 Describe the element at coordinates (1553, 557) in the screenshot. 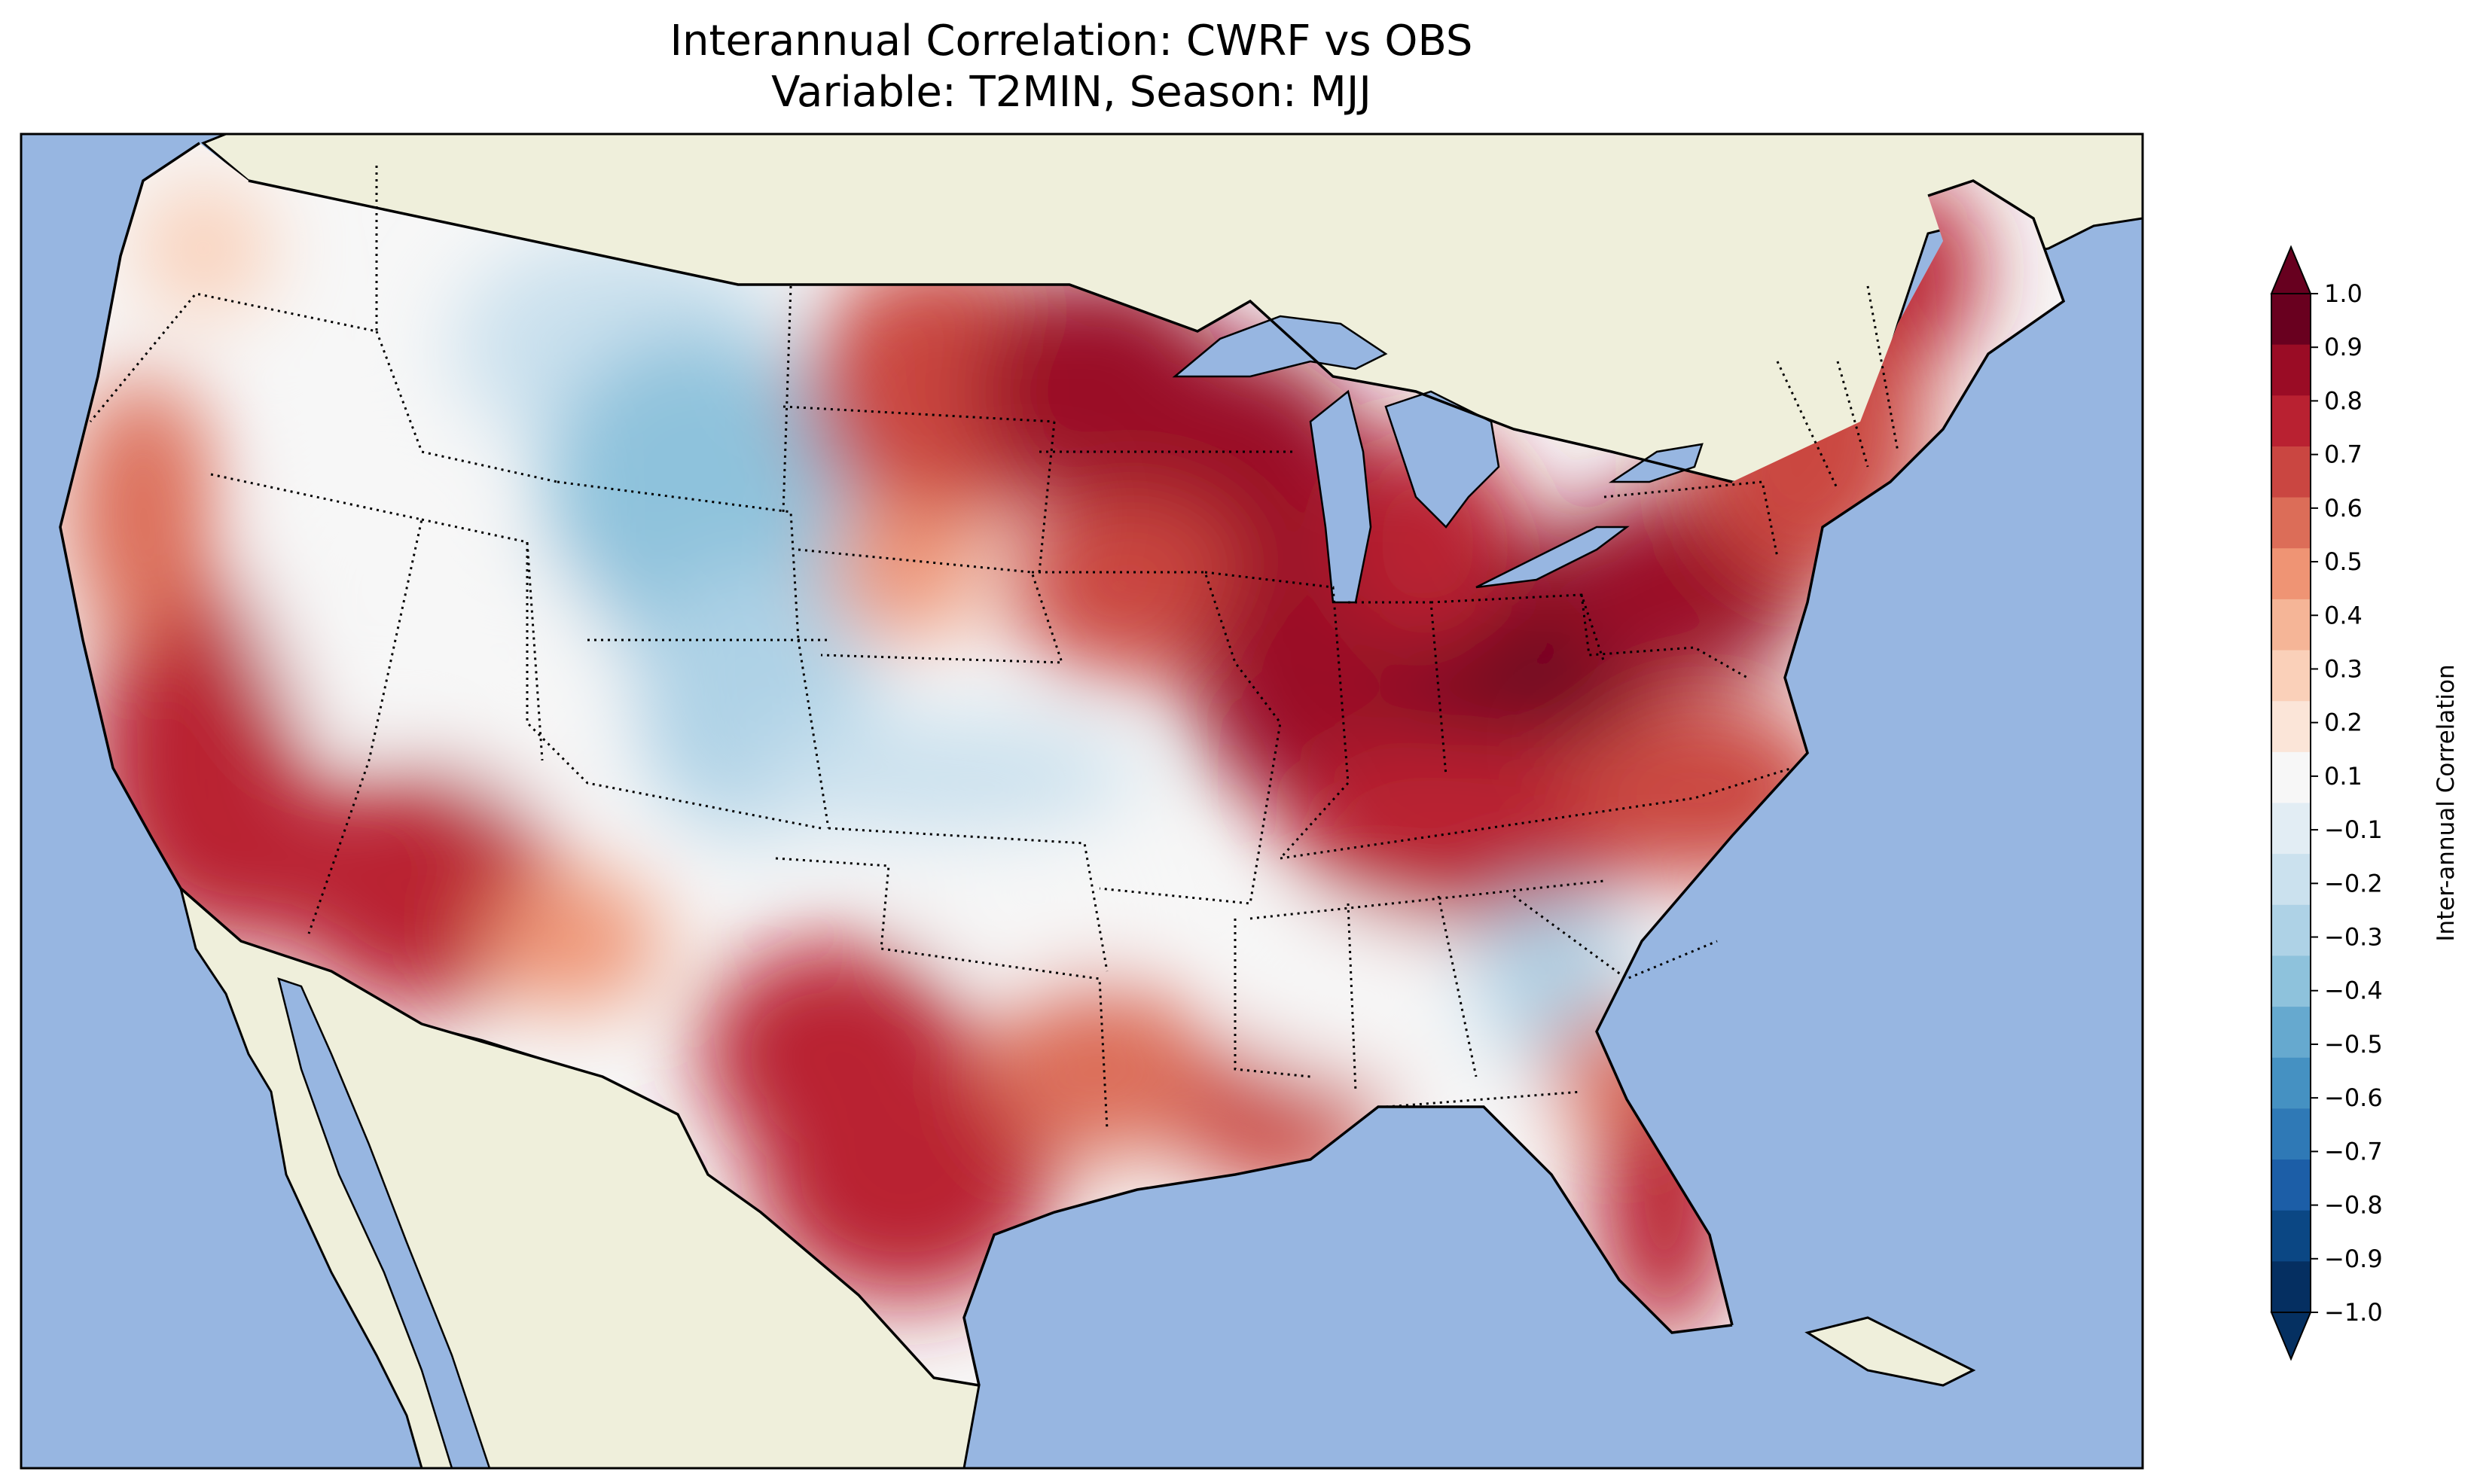

I see `lake-erie` at that location.